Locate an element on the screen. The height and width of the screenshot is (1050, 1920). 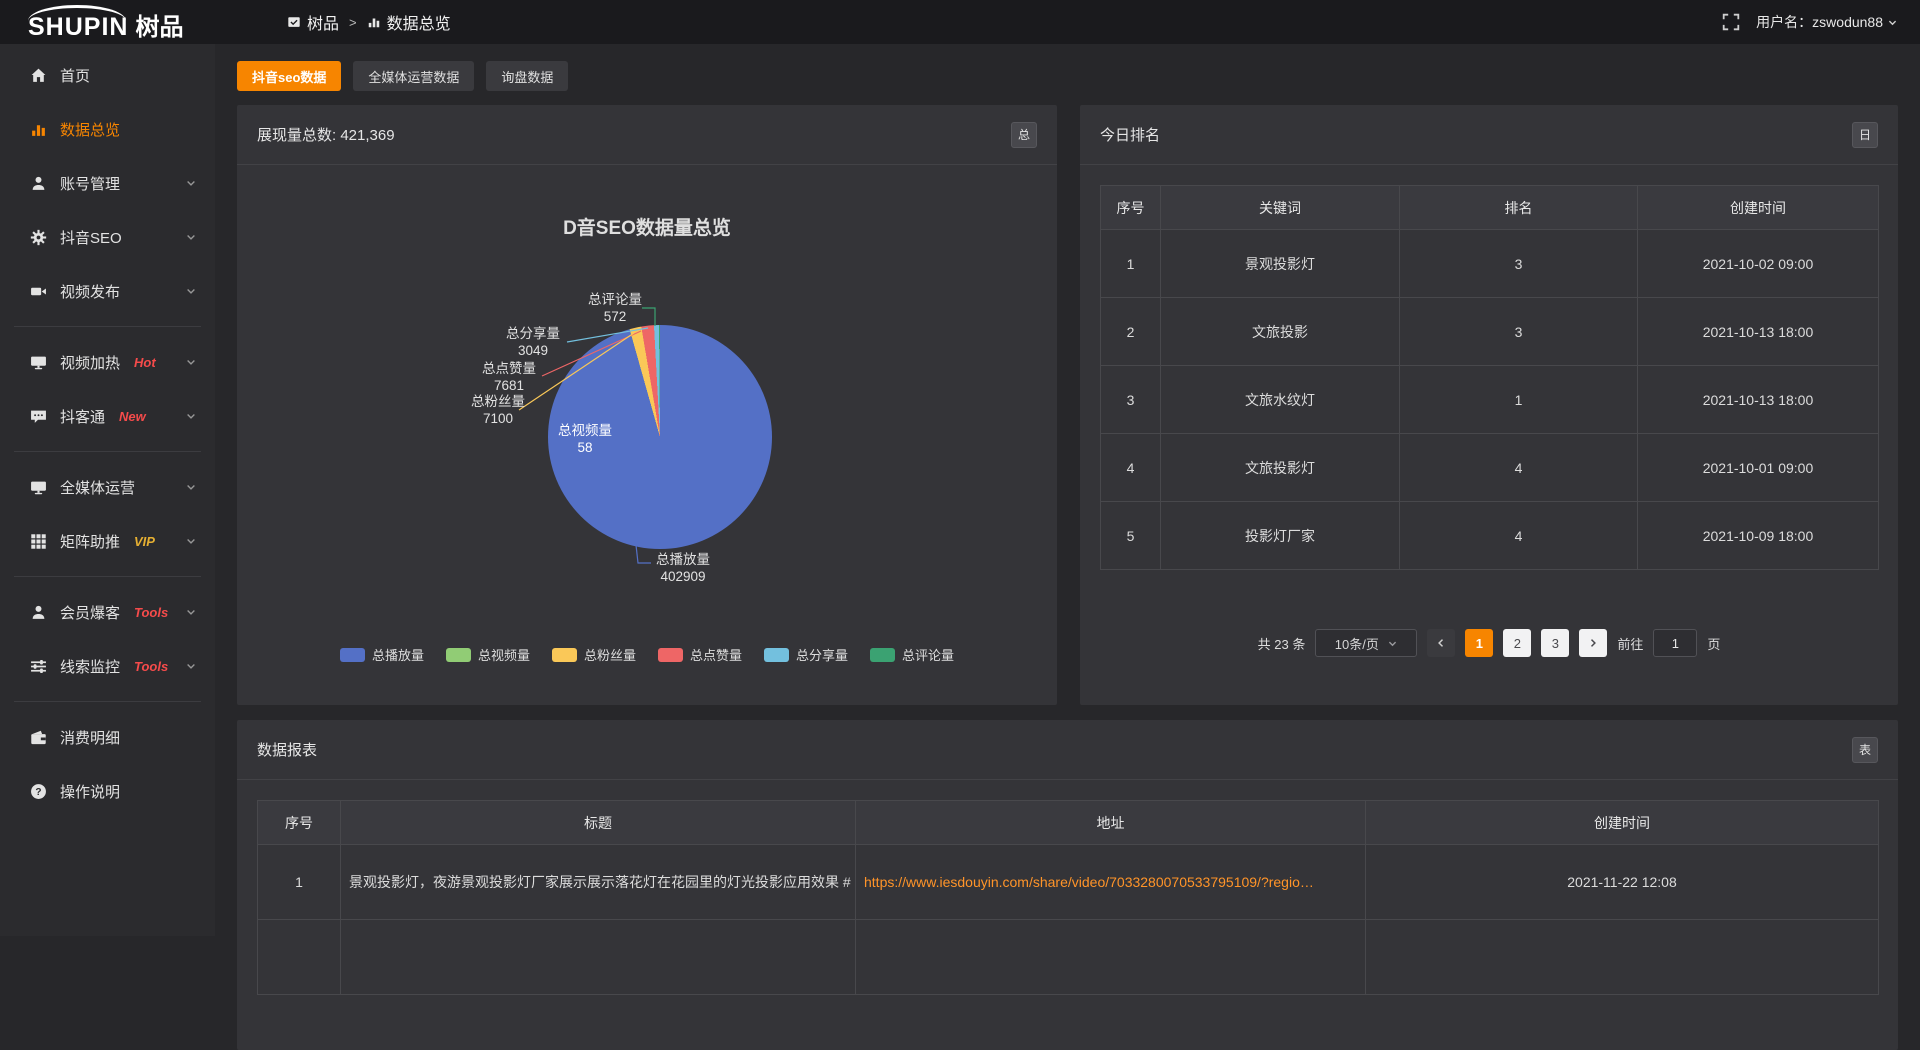
prev-page-button is located at coordinates (1441, 643).